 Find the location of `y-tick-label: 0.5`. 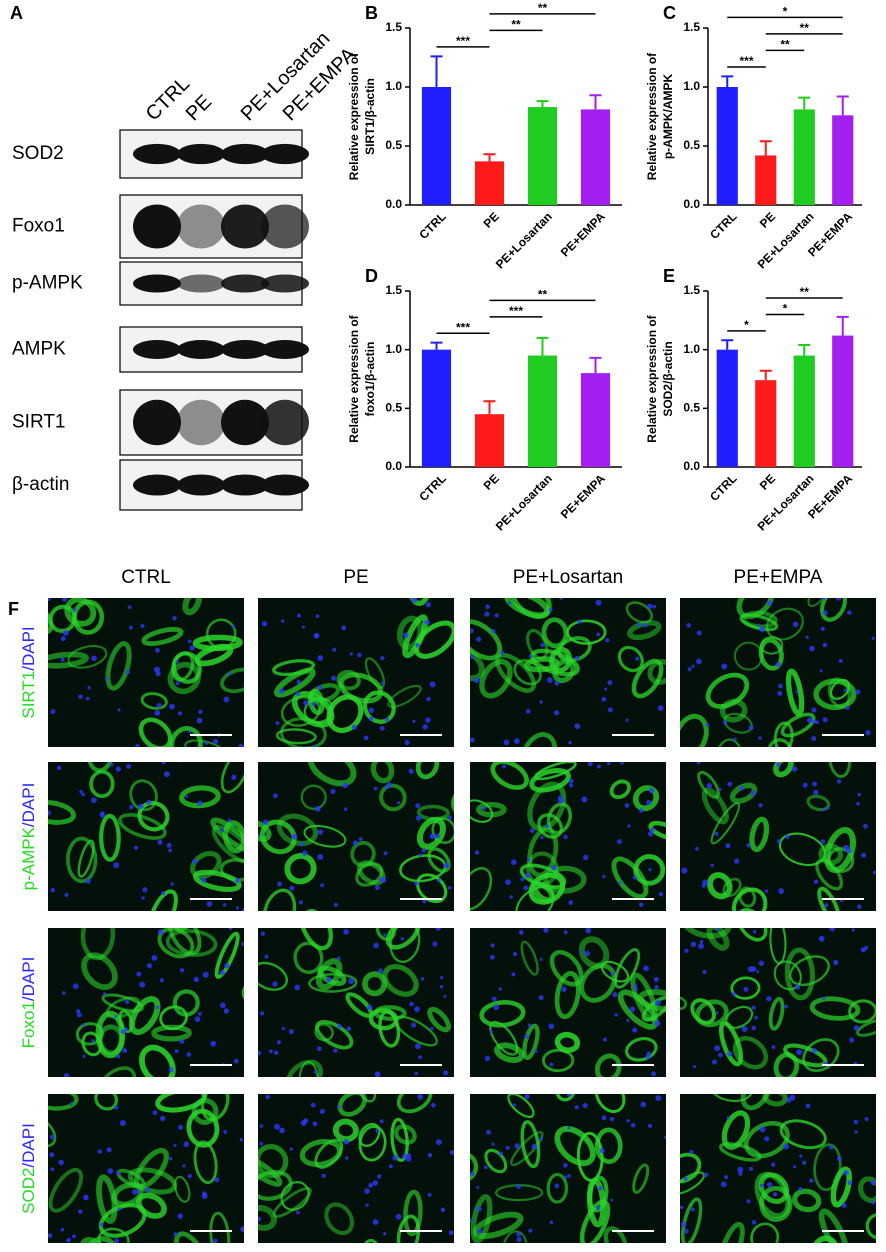

y-tick-label: 0.5 is located at coordinates (691, 408).